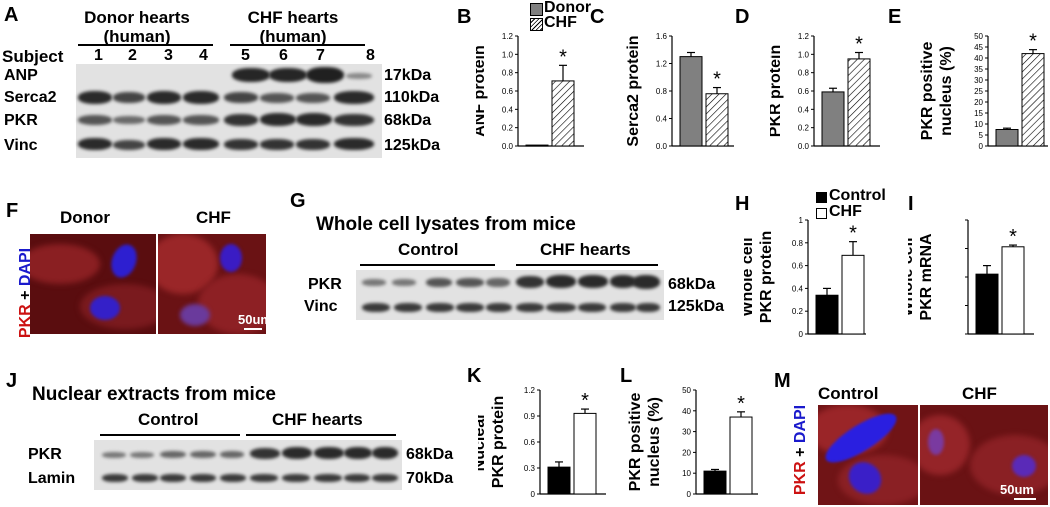  Describe the element at coordinates (408, 120) in the screenshot. I see `kda-label: 68kDa` at that location.